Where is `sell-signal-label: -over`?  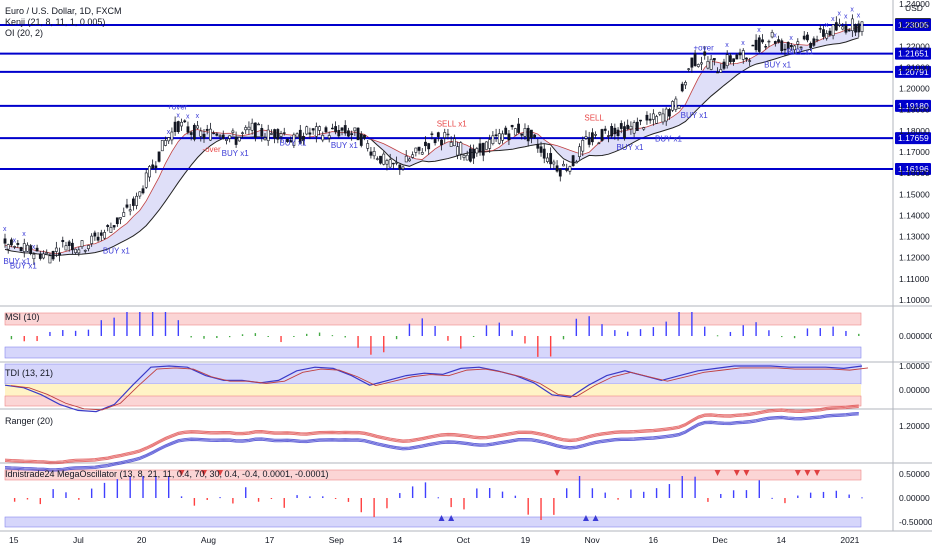
sell-signal-label: -over is located at coordinates (211, 149).